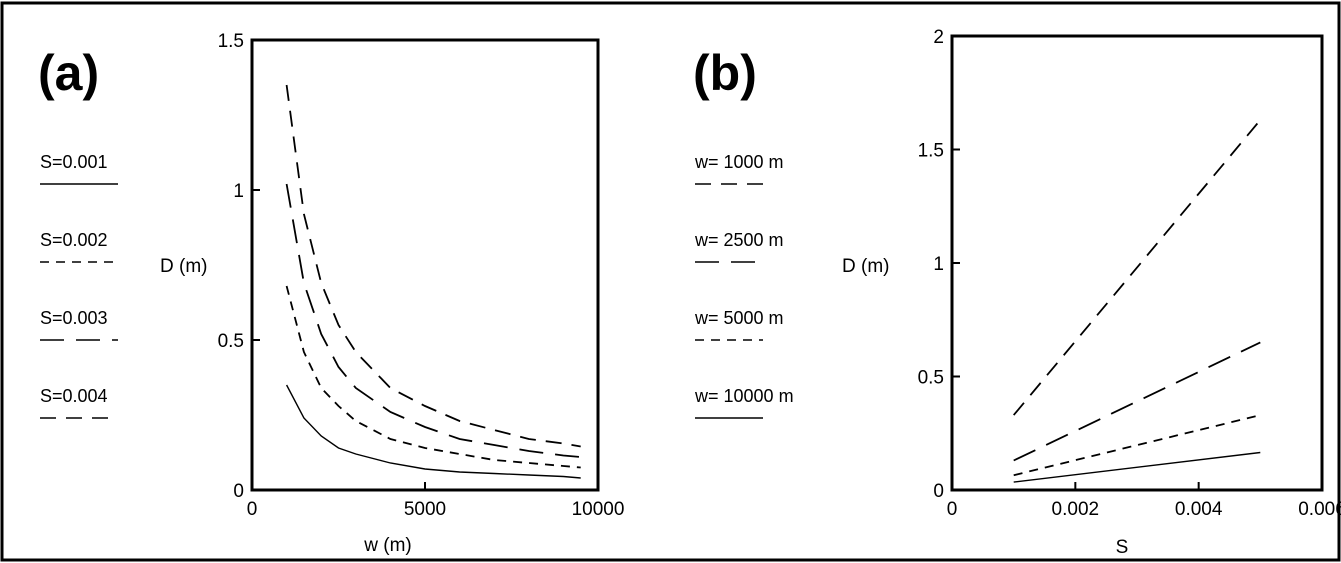  Describe the element at coordinates (74, 396) in the screenshot. I see `legend-label: S=0.004` at that location.